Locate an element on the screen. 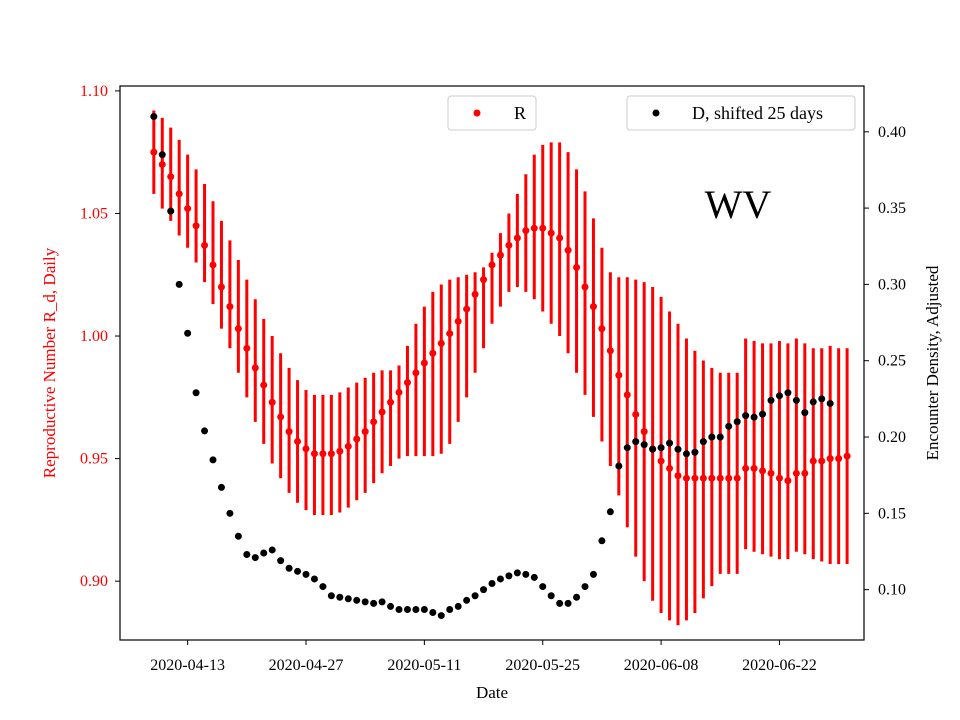  y-right-tick-label: 0.15 is located at coordinates (892, 513).